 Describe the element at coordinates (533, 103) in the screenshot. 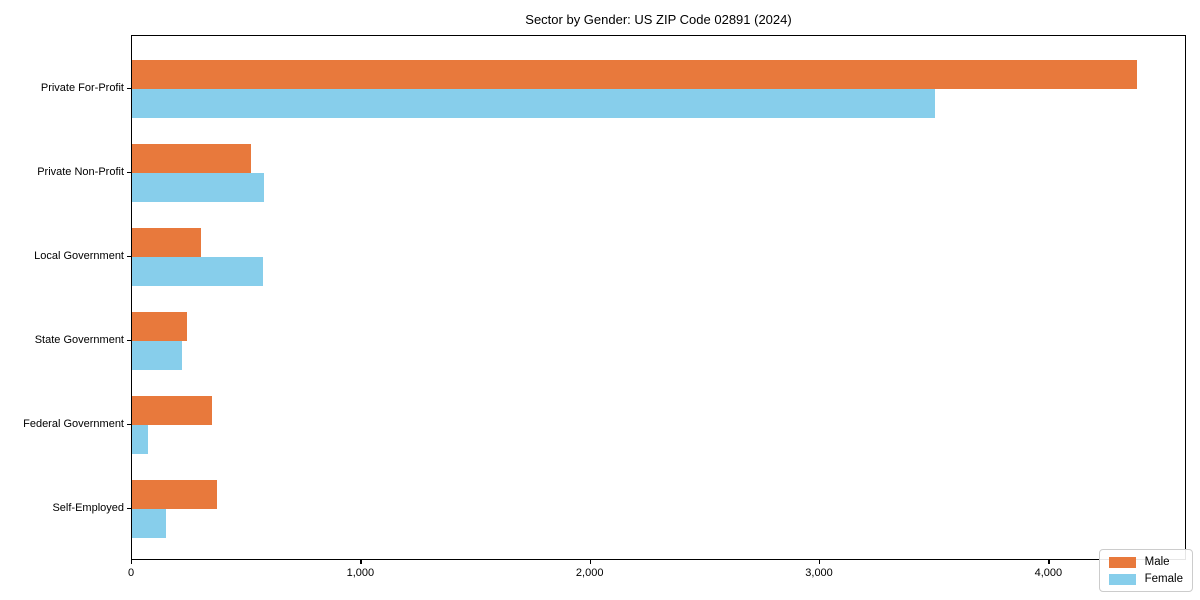

I see `bar-female-private-for-profit` at that location.